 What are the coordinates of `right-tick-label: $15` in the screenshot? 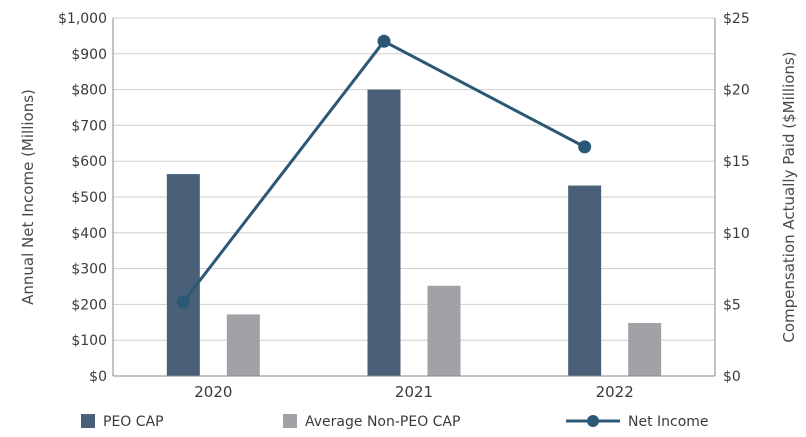 It's located at (736, 162).